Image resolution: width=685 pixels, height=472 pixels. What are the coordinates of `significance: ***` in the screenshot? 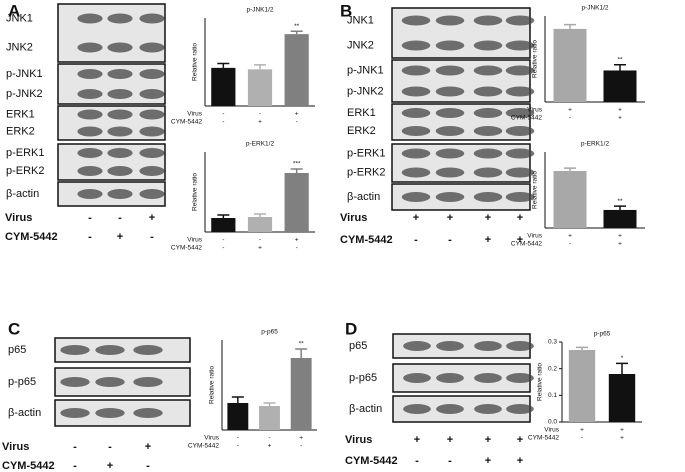 It's located at (297, 164).